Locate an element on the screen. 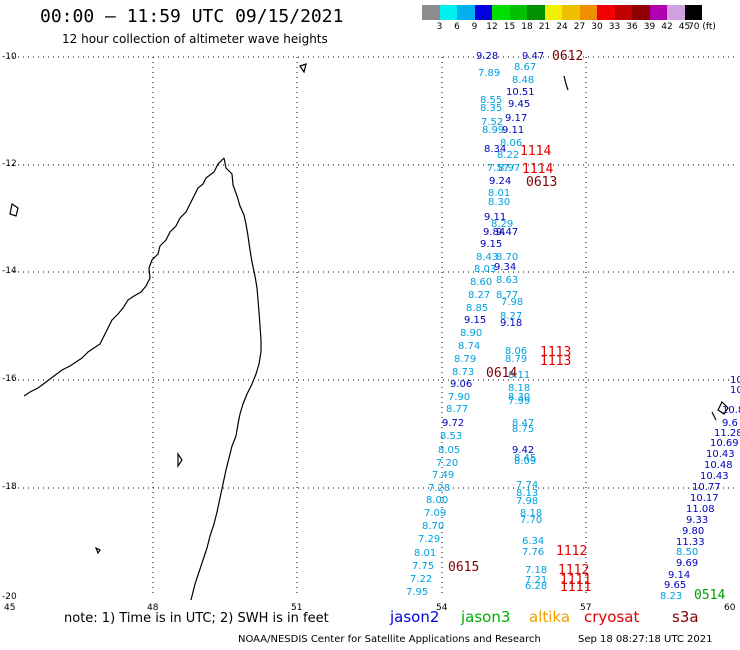 The height and width of the screenshot is (650, 740). wave-height-obs: 9.17 is located at coordinates (516, 118).